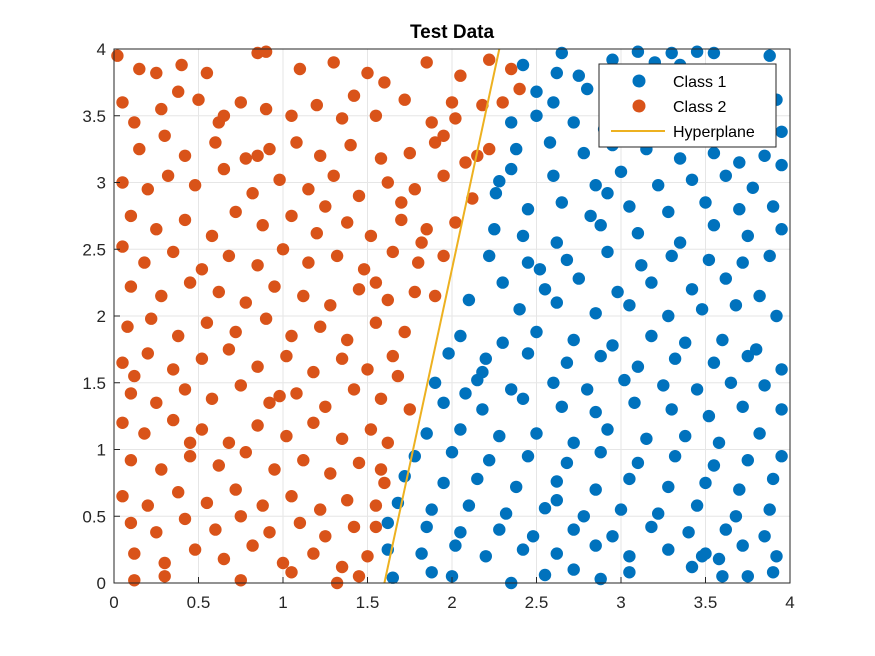 The image size is (875, 656). Describe the element at coordinates (113, 602) in the screenshot. I see `x-tick-label: 0` at that location.